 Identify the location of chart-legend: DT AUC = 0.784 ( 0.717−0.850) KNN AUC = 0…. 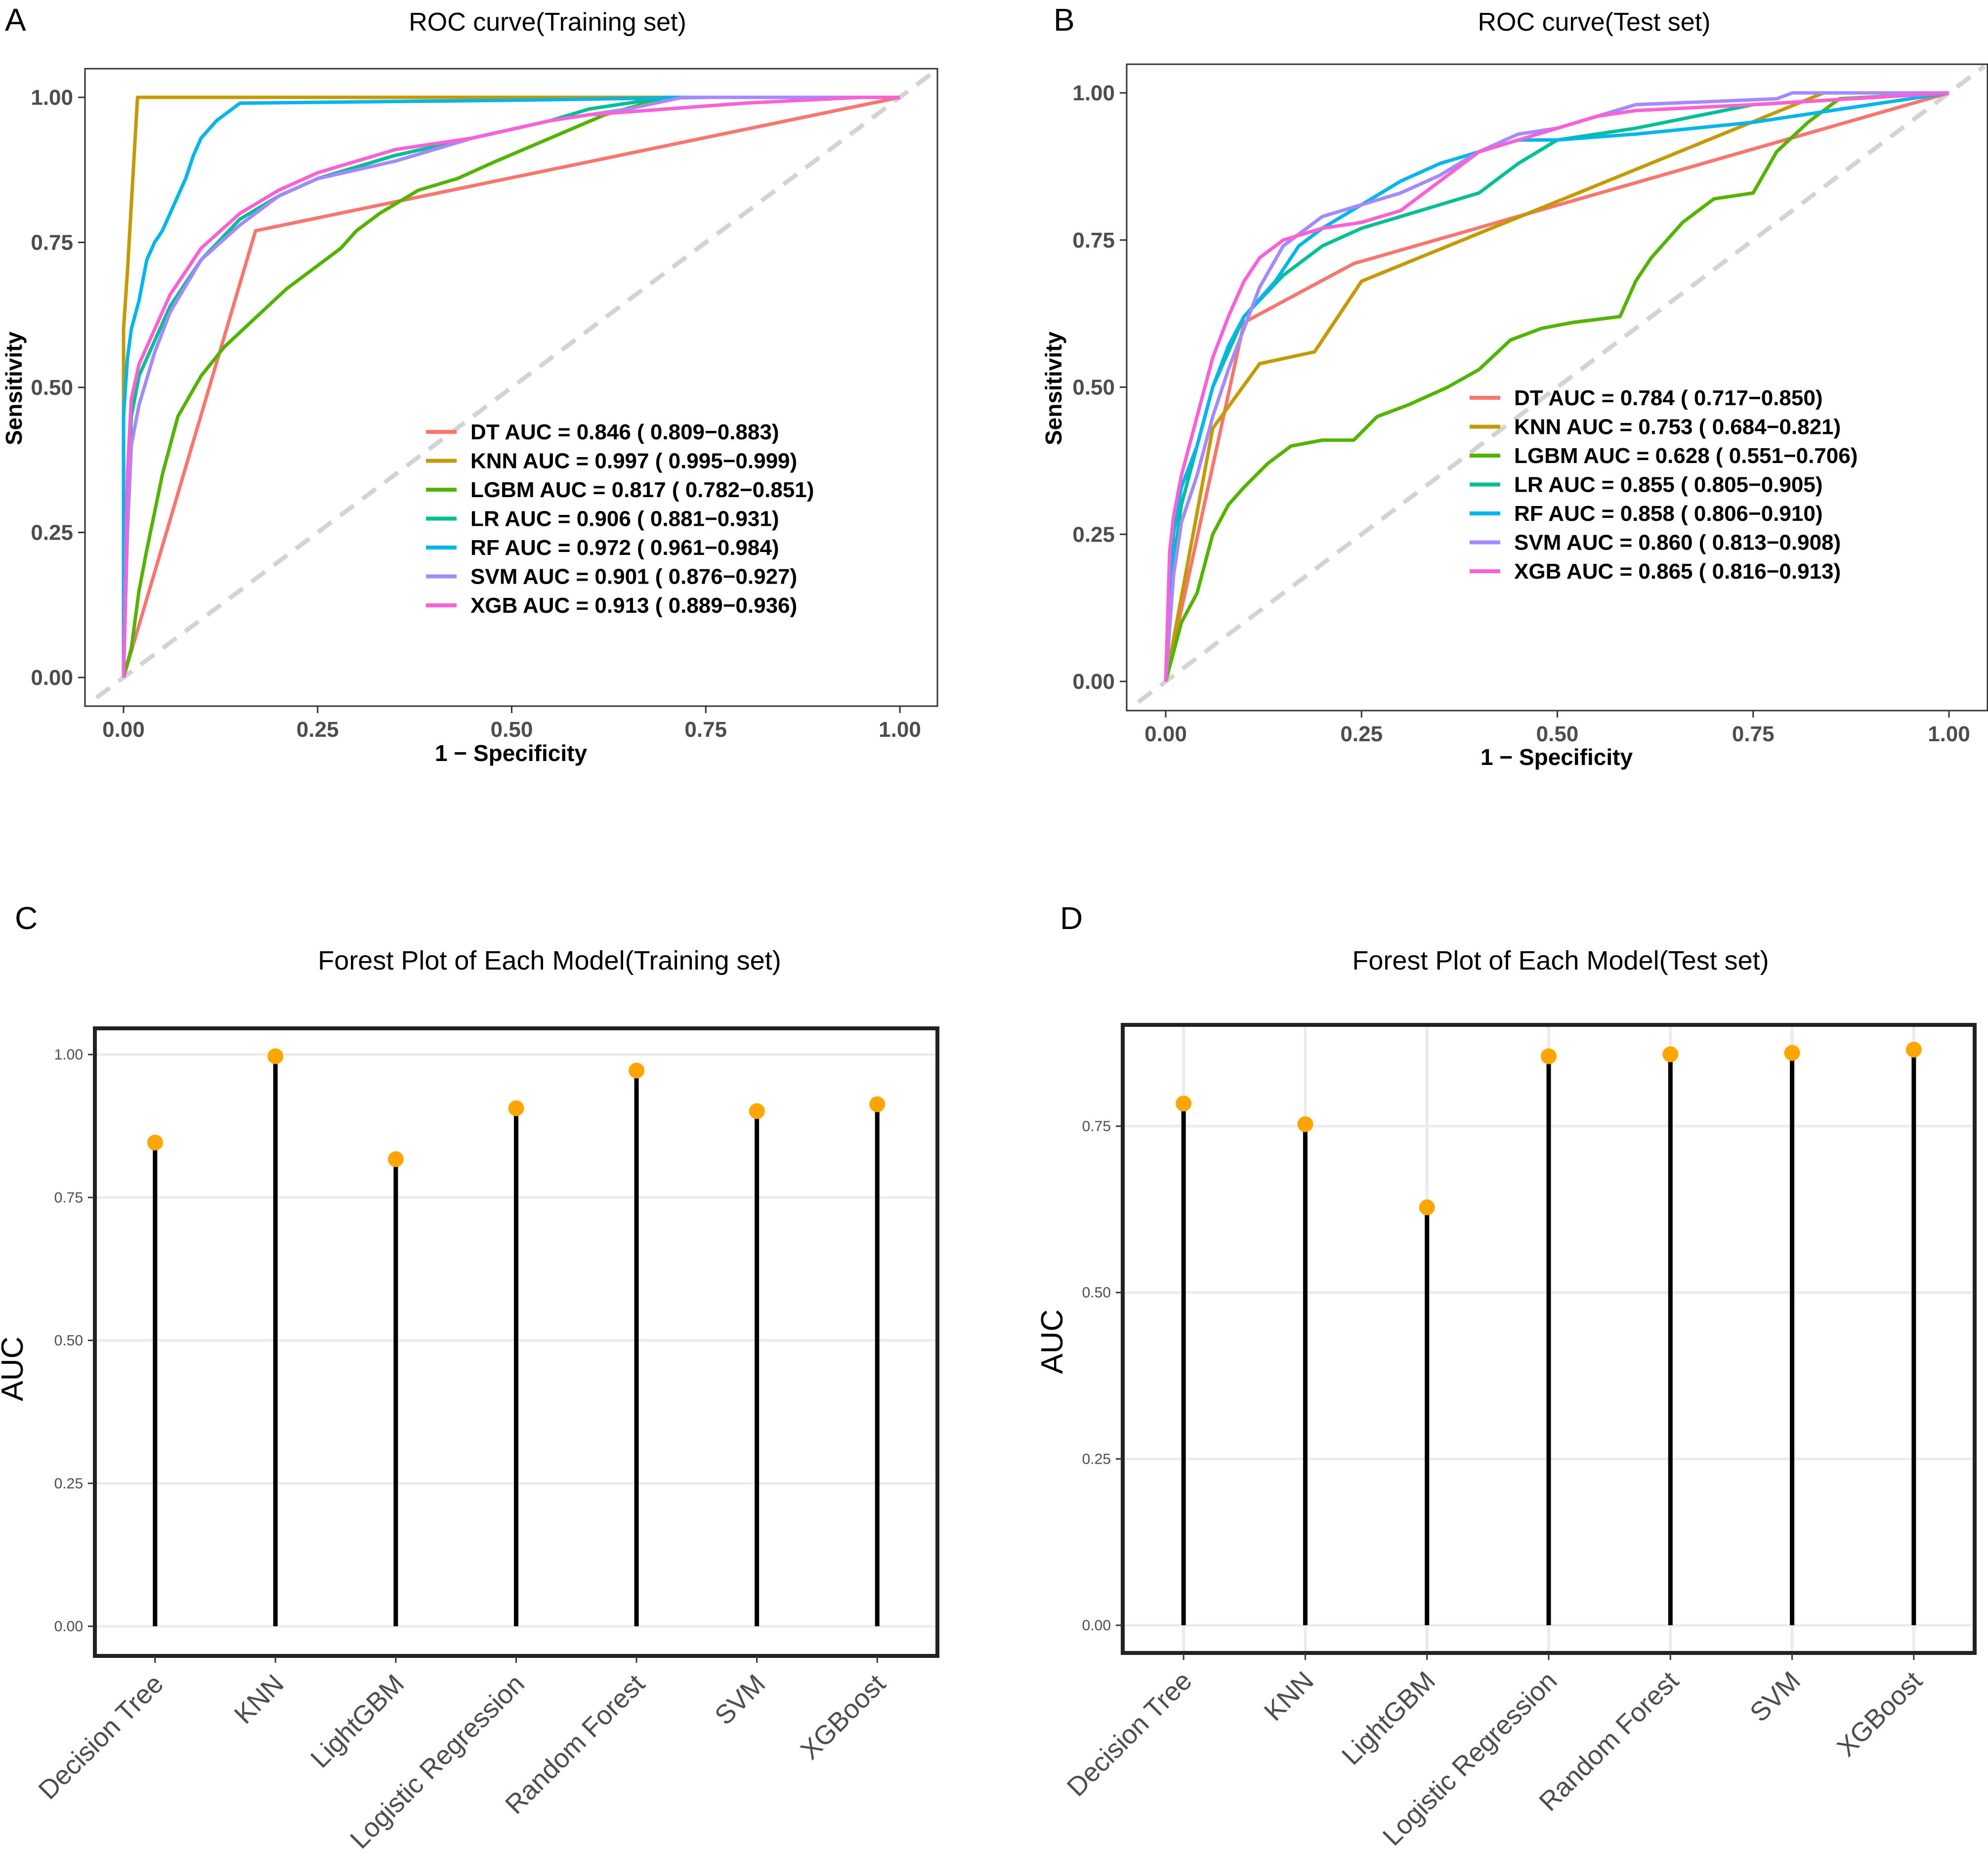
(1664, 485).